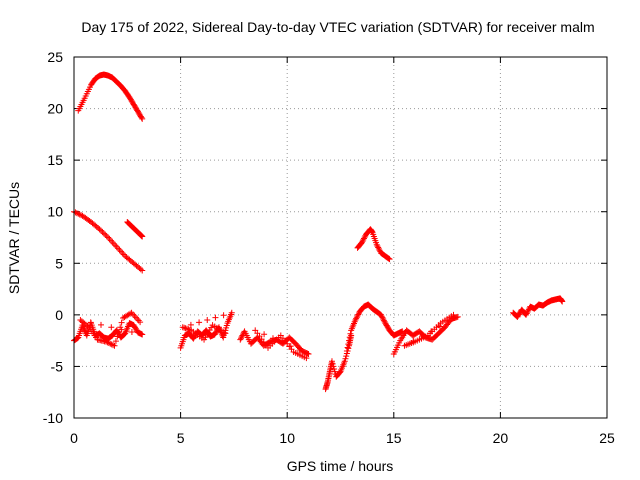  I want to click on y-tick-label: 20, so click(55, 109).